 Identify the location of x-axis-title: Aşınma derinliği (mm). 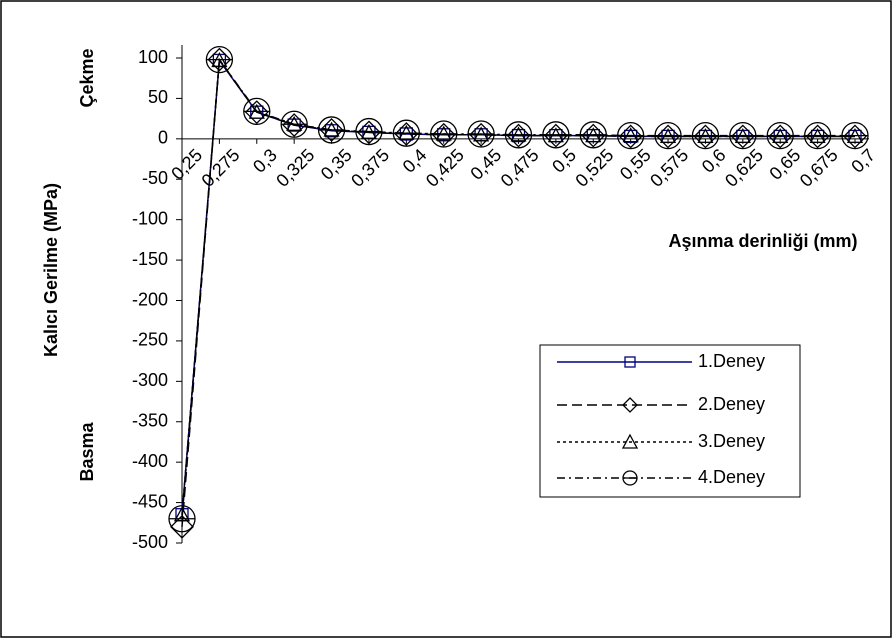
(762, 241).